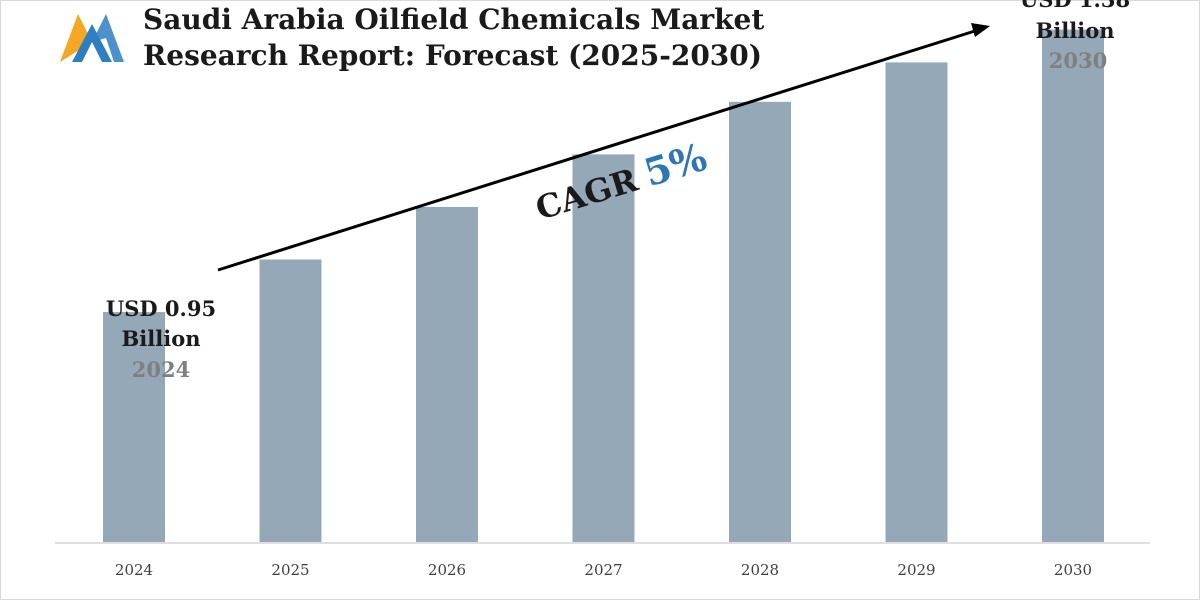 The image size is (1200, 600). I want to click on start-year-label: 2024, so click(161, 369).